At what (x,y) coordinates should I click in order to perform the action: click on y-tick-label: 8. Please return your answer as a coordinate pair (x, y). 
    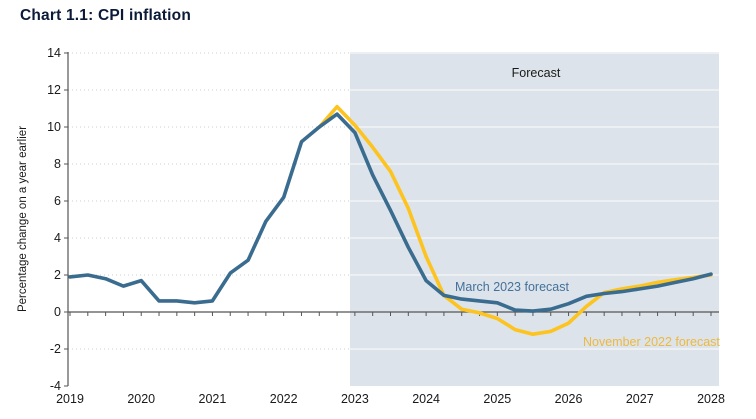
    Looking at the image, I should click on (57, 164).